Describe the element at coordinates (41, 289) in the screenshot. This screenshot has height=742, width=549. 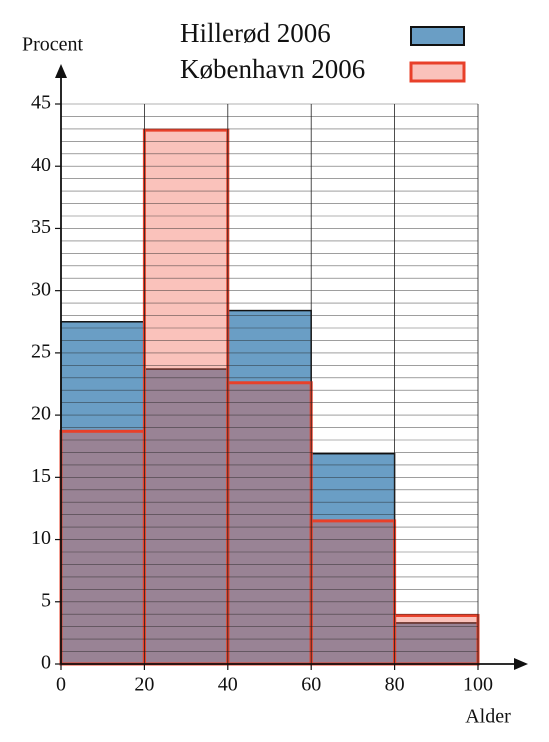
I see `y-tick-label: 30` at that location.